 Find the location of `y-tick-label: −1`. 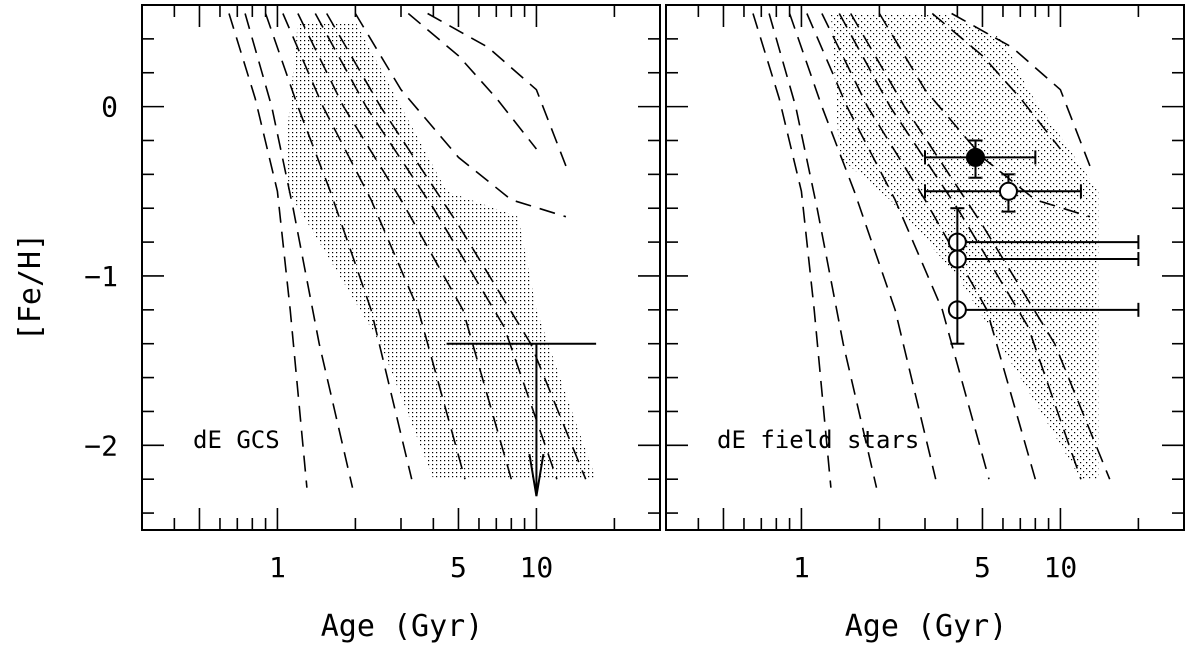

y-tick-label: −1 is located at coordinates (101, 276).